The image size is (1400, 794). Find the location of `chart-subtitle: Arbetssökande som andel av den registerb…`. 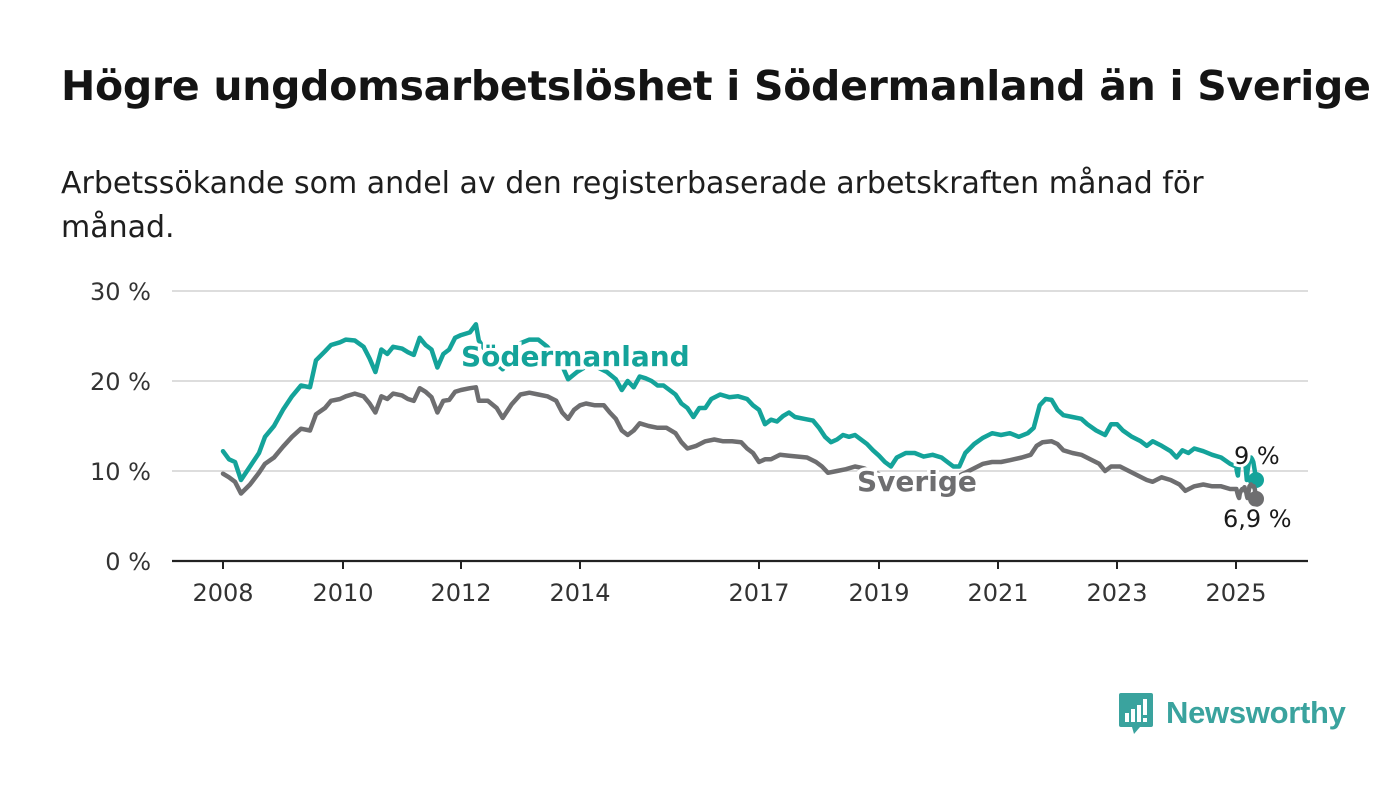

chart-subtitle: Arbetssökande som andel av den registerb… is located at coordinates (632, 205).